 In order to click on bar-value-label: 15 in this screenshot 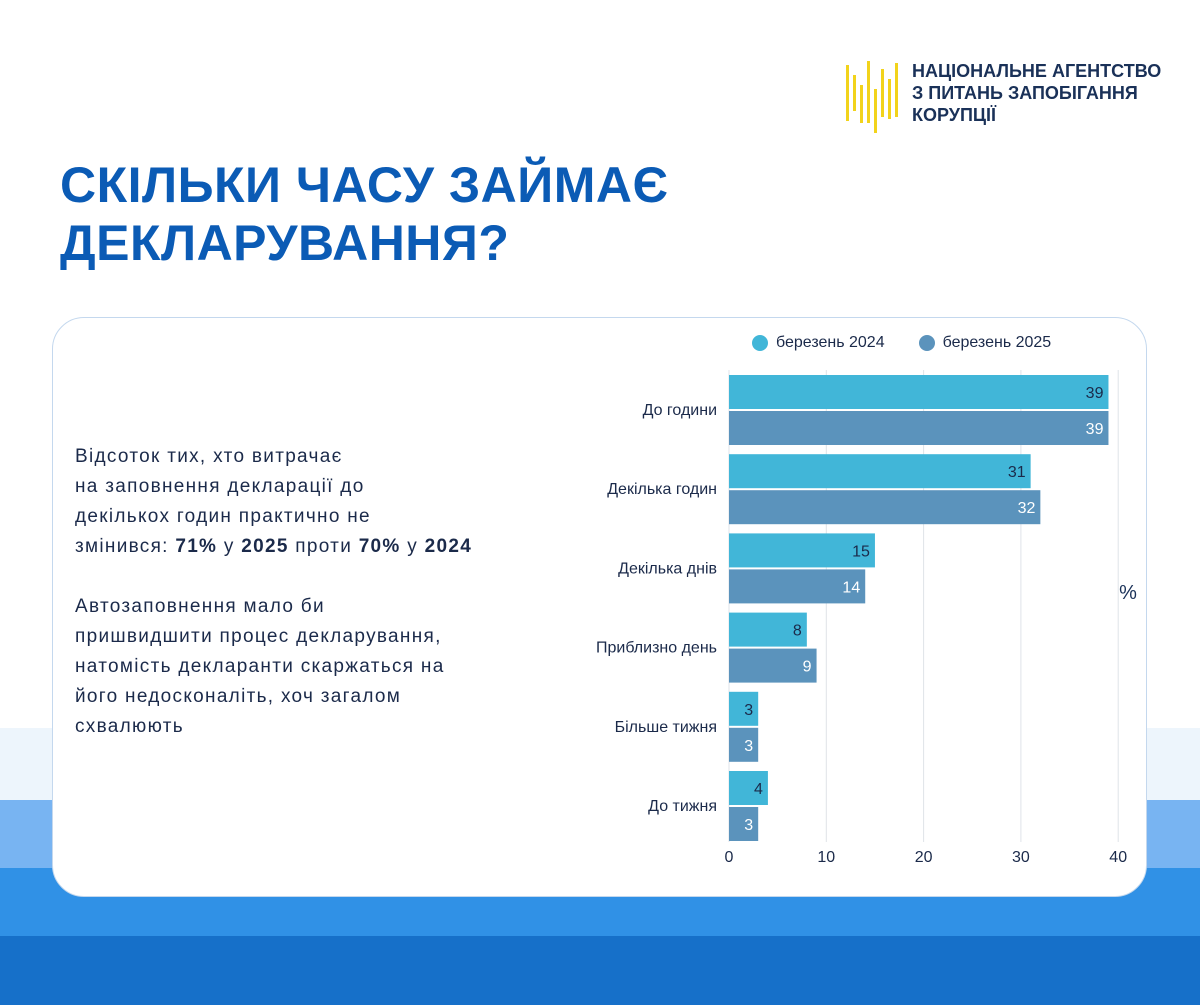, I will do `click(861, 551)`.